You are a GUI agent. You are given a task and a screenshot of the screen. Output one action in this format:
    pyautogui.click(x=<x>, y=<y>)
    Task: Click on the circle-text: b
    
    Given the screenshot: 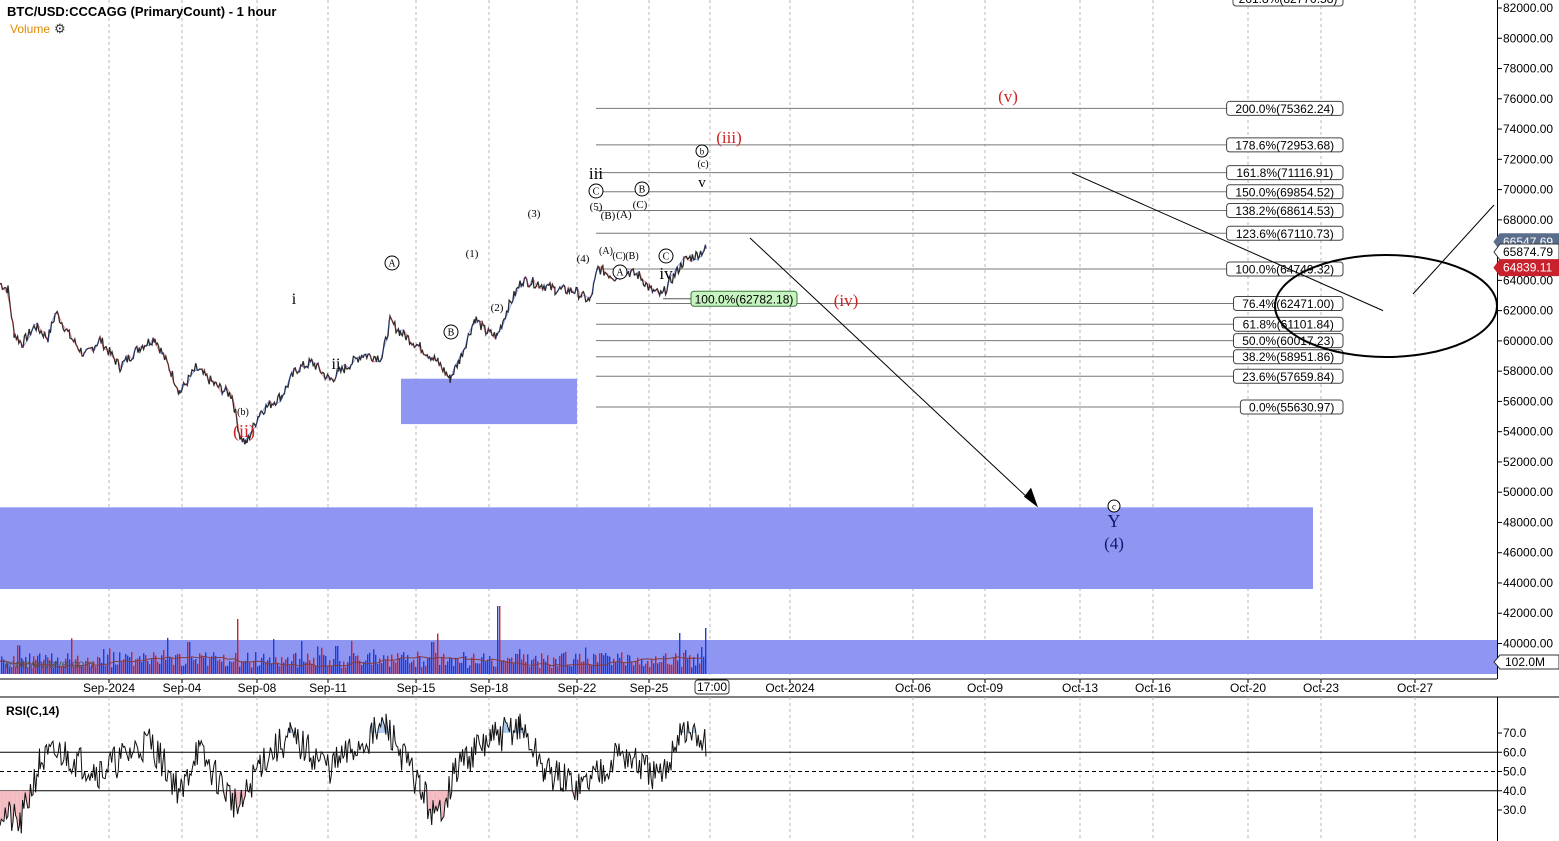 What is the action you would take?
    pyautogui.click(x=702, y=152)
    